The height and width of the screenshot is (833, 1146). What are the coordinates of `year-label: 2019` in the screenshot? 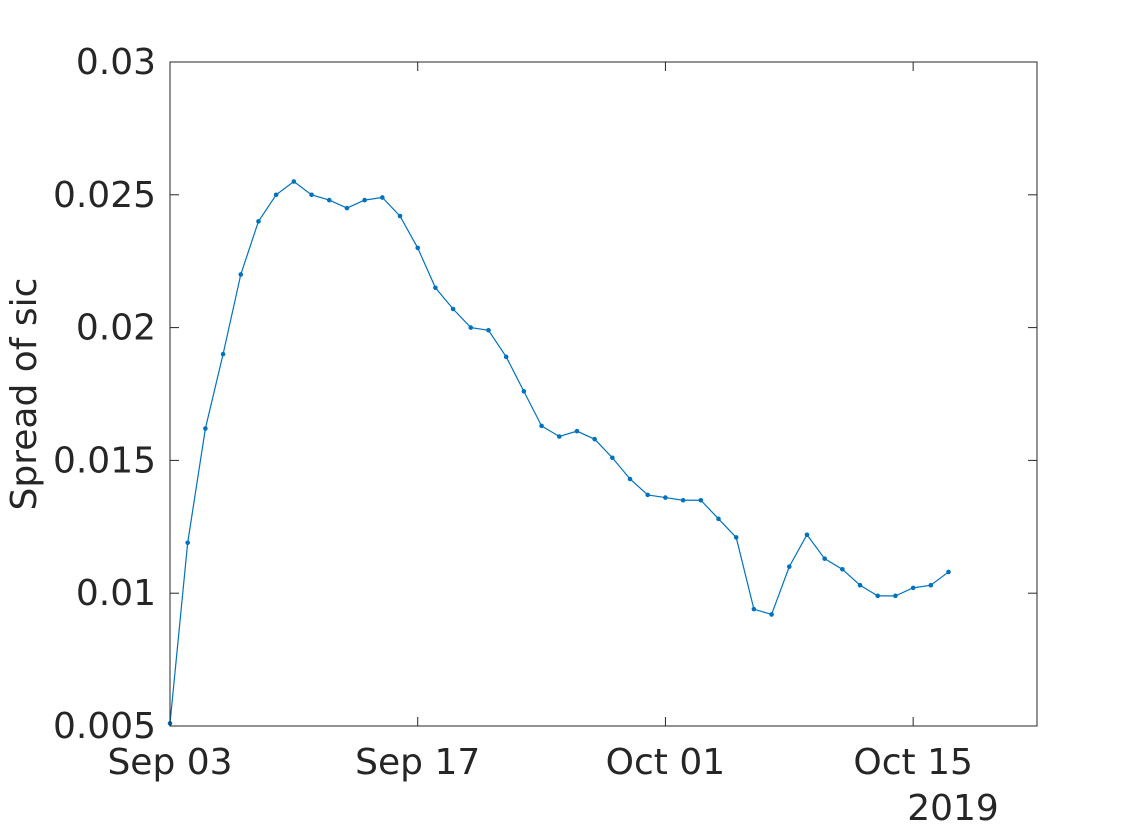 It's located at (953, 808).